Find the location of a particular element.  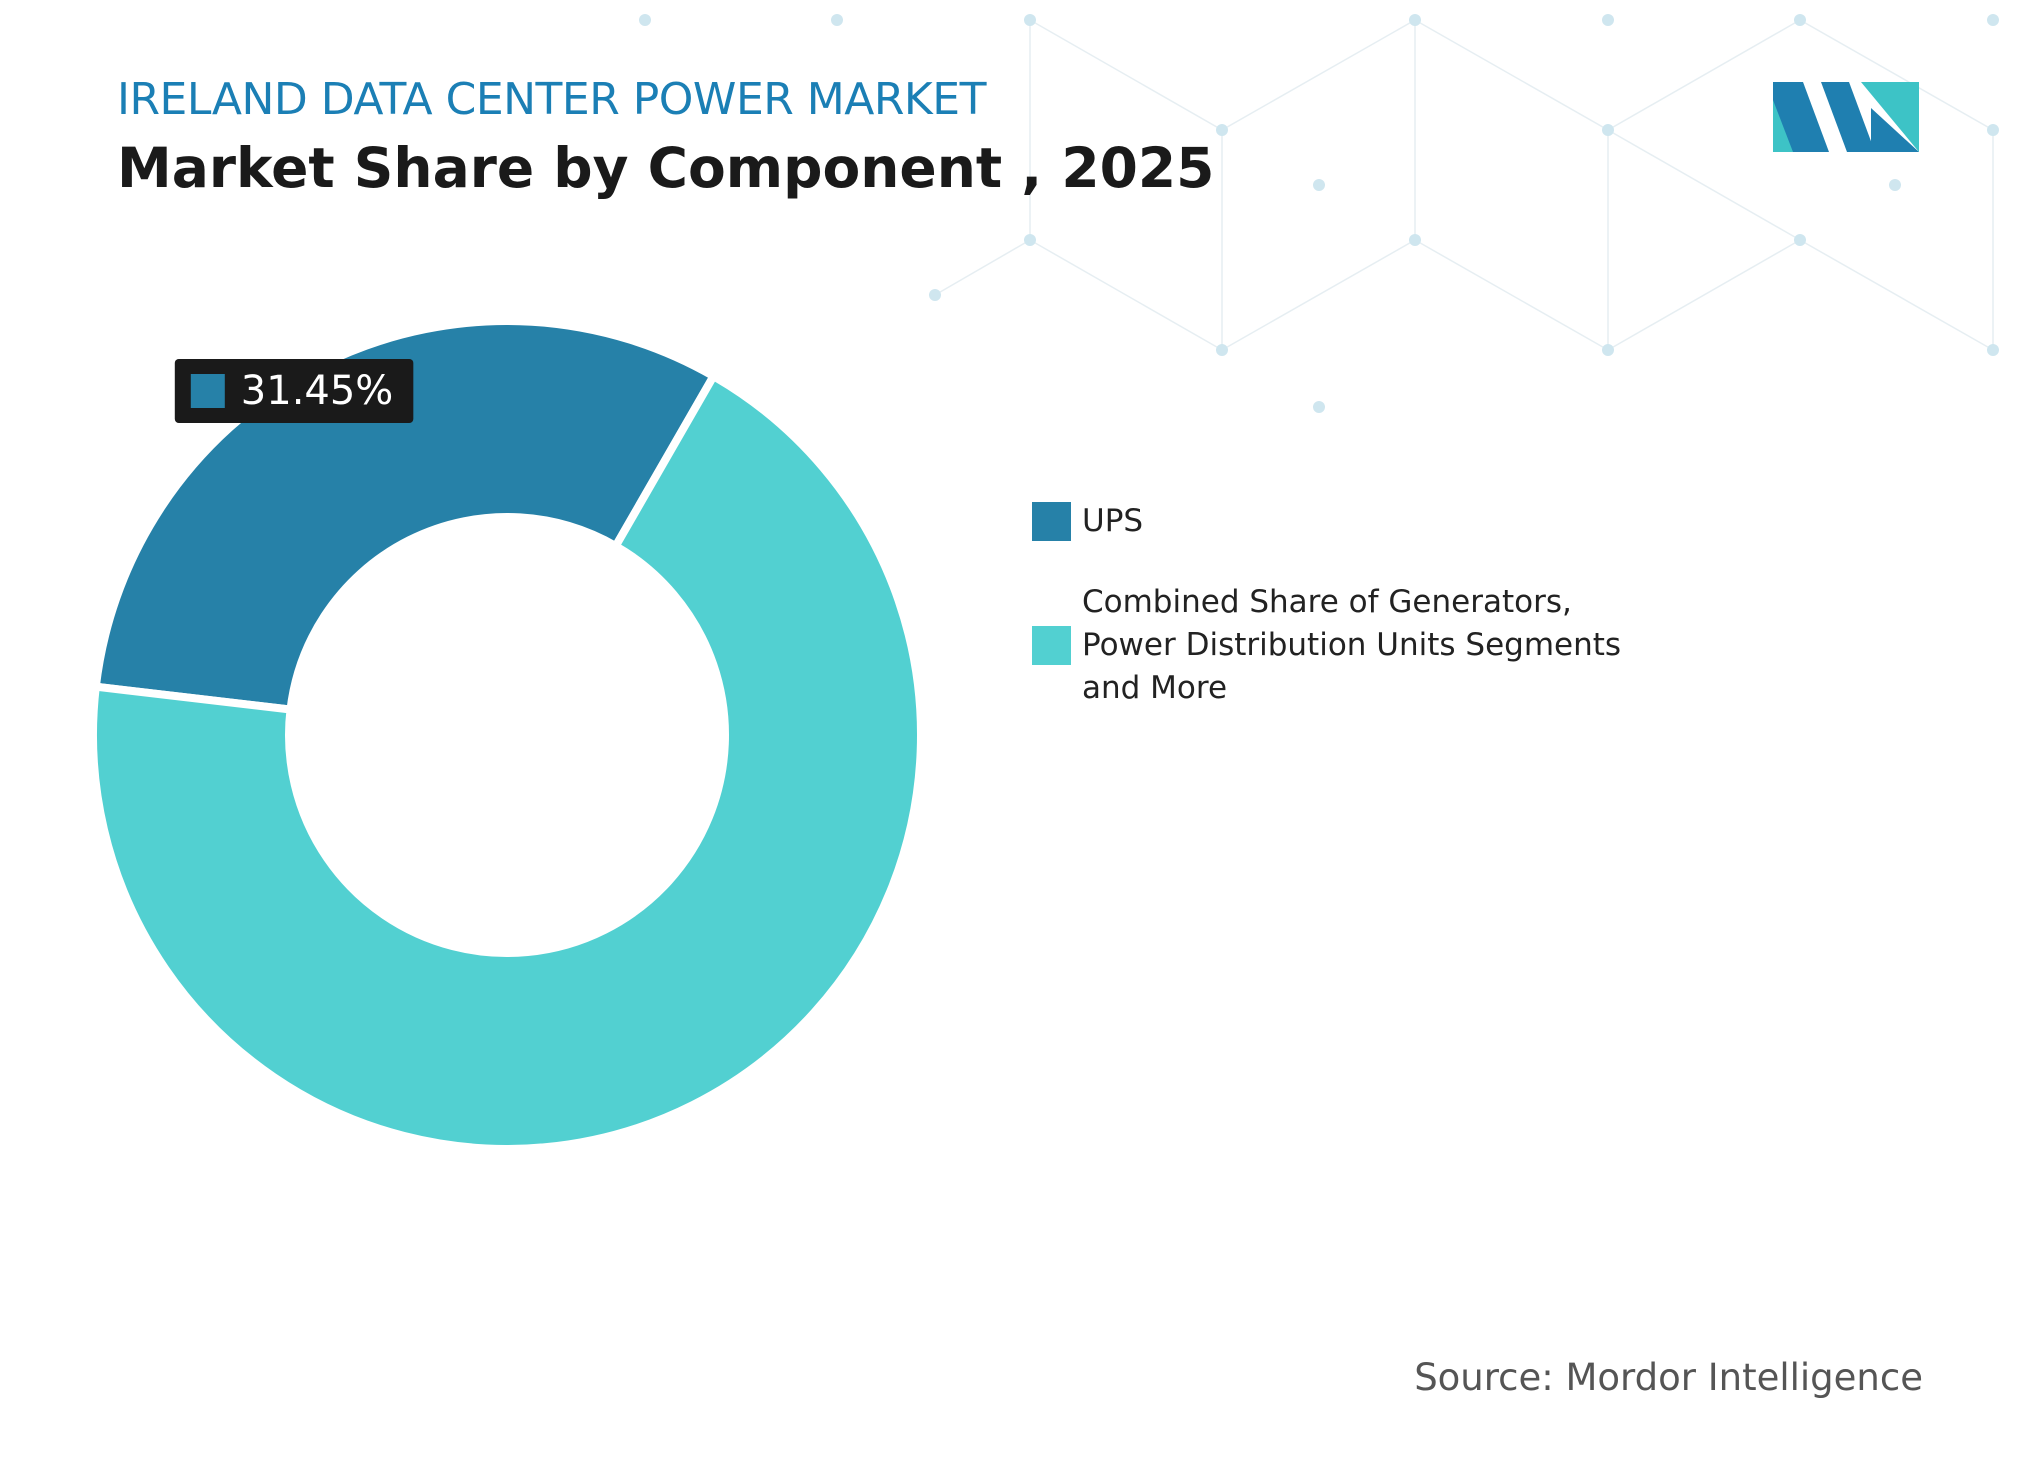

logo is located at coordinates (1846, 117).